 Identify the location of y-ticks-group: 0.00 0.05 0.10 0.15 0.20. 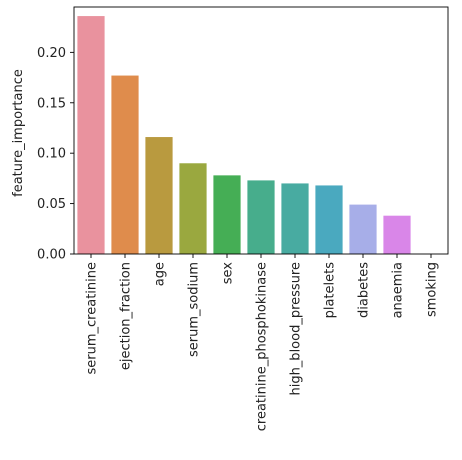
(55, 154).